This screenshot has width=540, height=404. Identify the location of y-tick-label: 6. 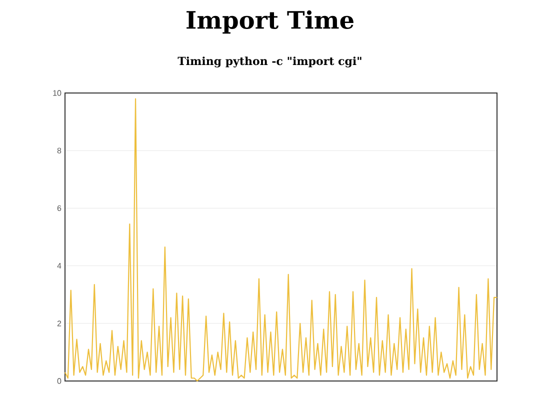
(59, 208).